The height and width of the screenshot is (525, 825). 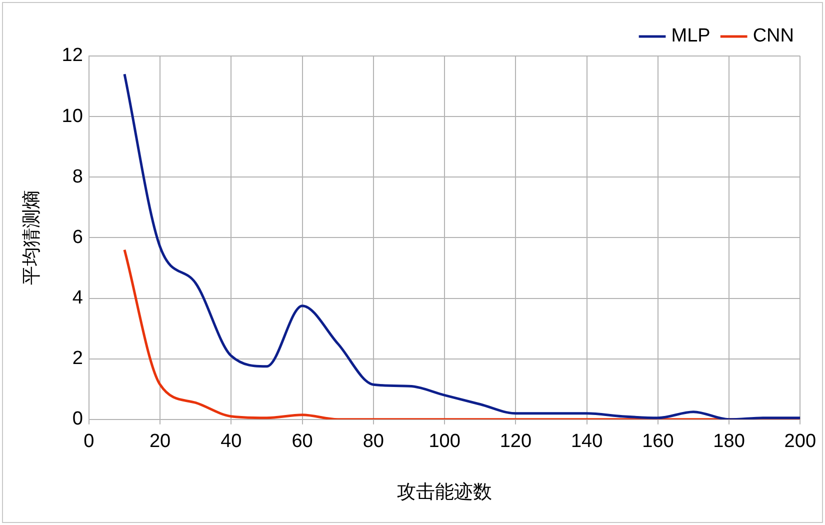 I want to click on y-tick-label: 0, so click(x=77, y=419).